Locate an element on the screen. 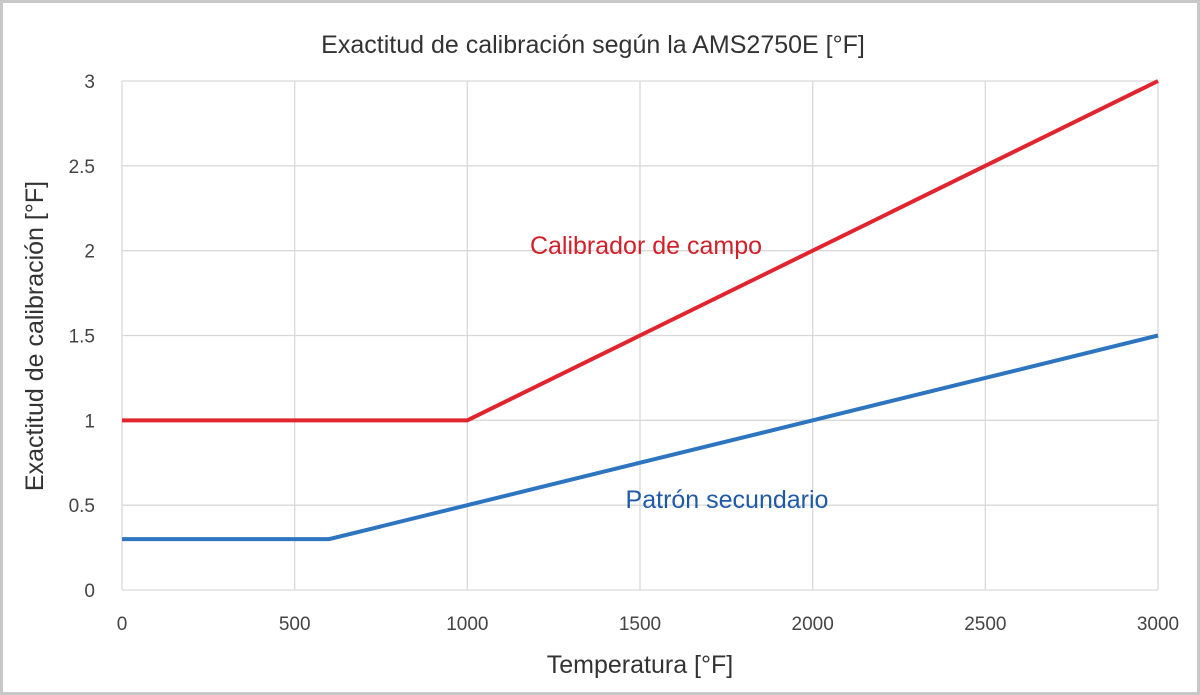 This screenshot has width=1200, height=695. x-tick-label: 0 is located at coordinates (122, 624).